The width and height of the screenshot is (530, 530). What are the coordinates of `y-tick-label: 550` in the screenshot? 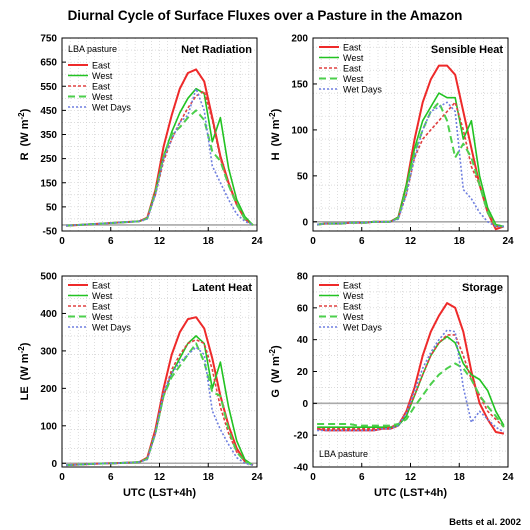 It's located at (48, 87).